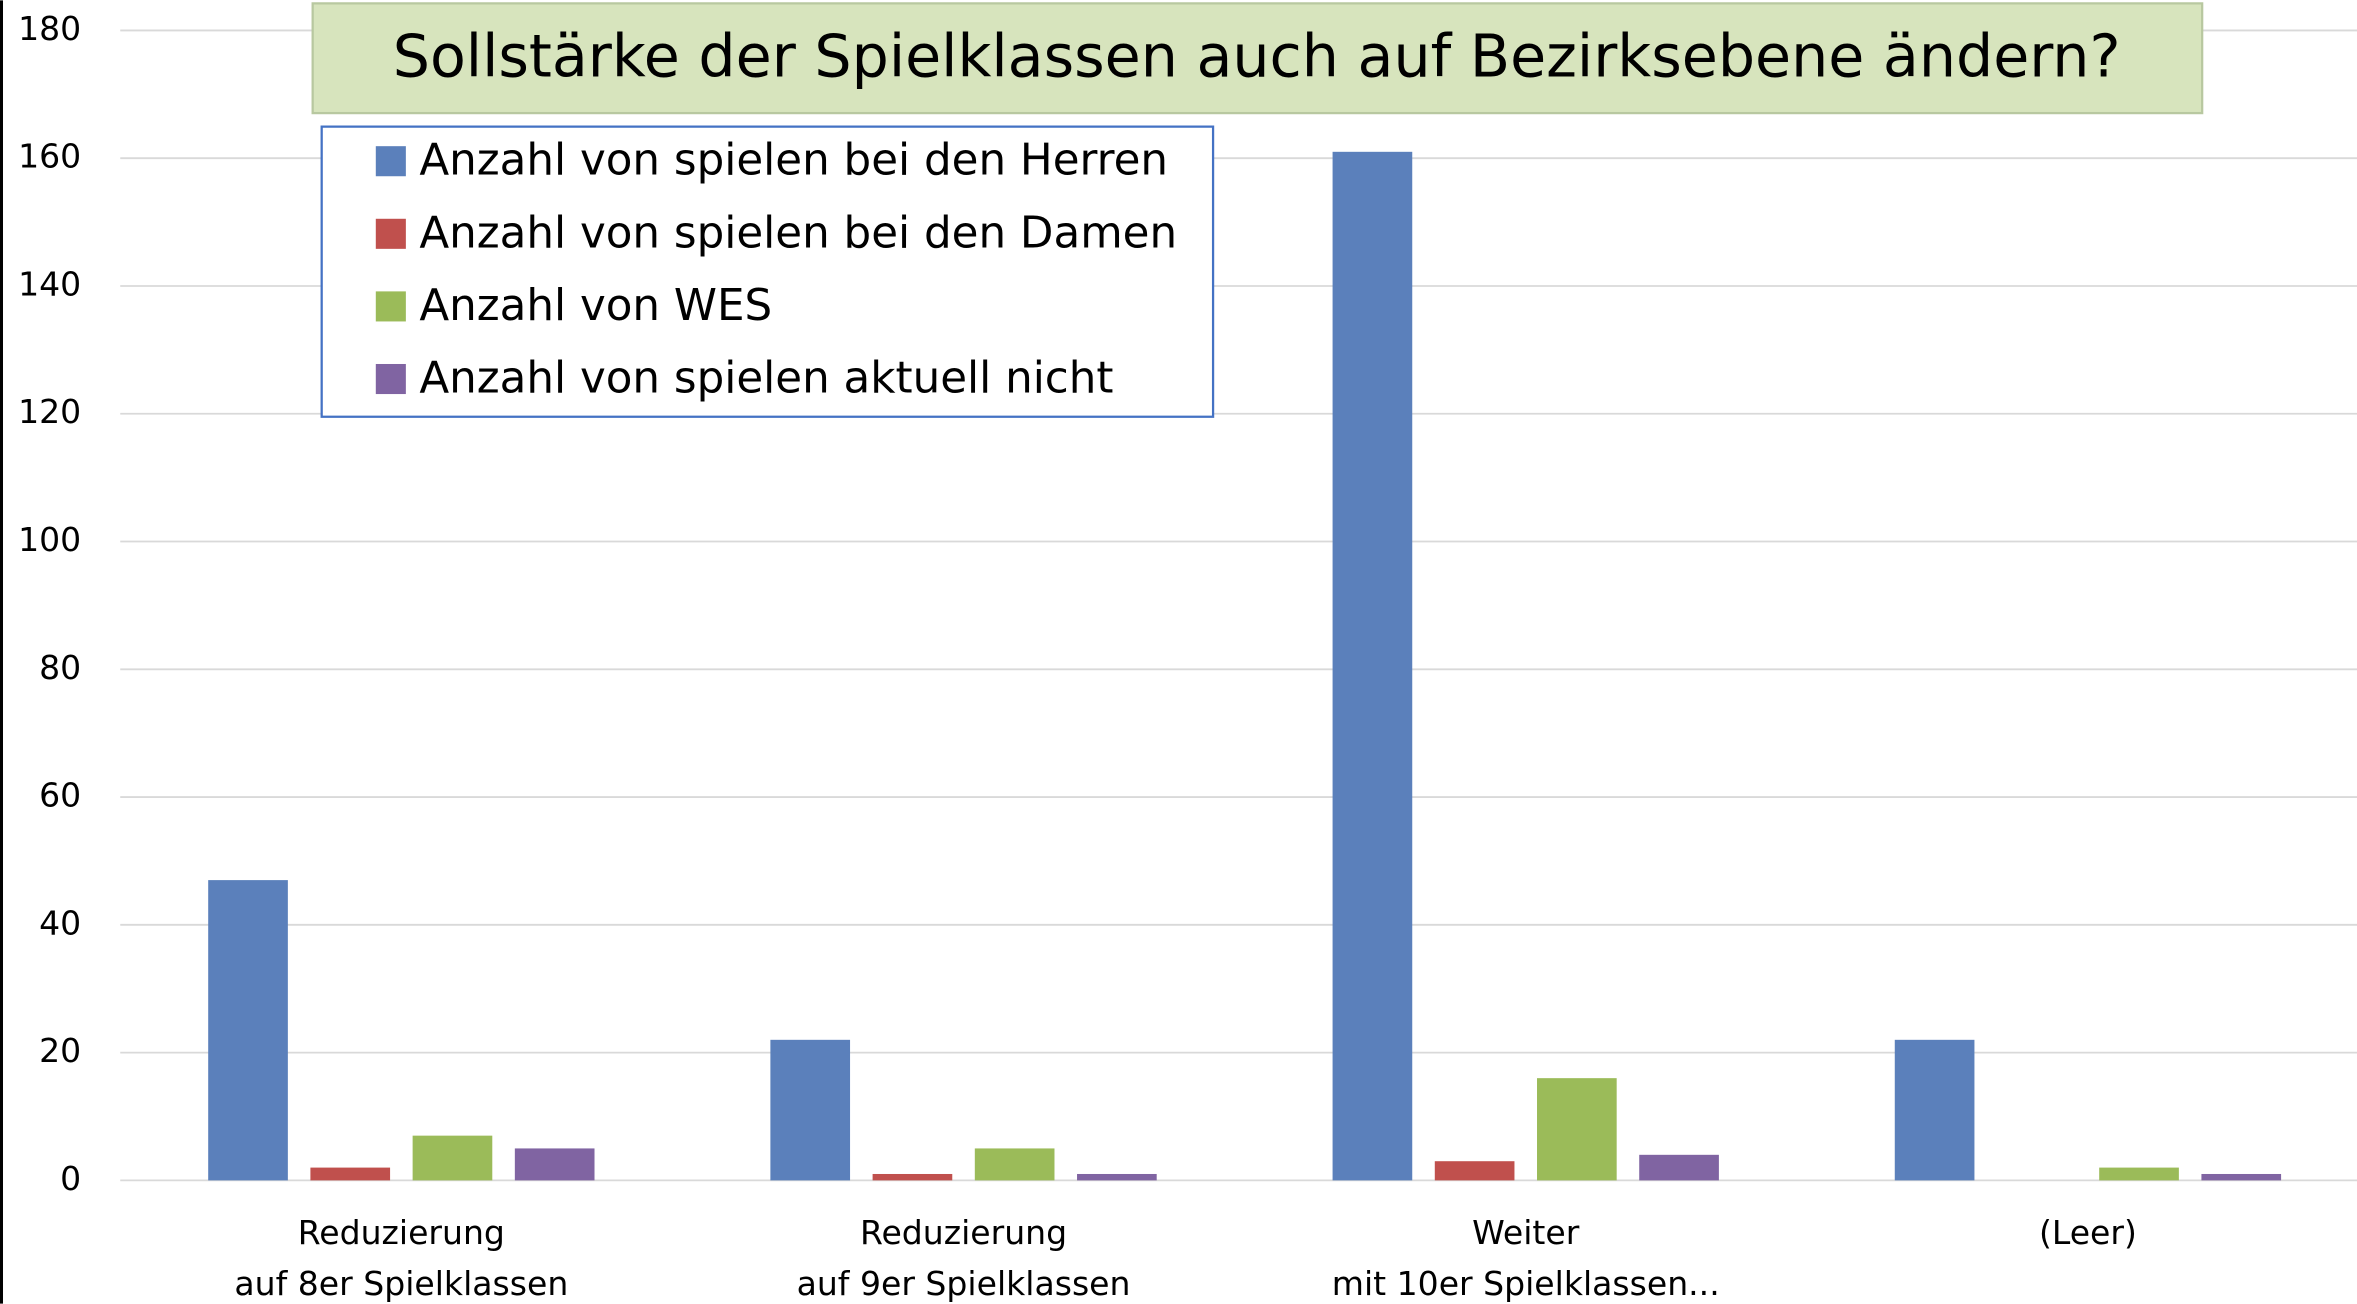  What do you see at coordinates (49, 283) in the screenshot?
I see `y-tick-label: 140` at bounding box center [49, 283].